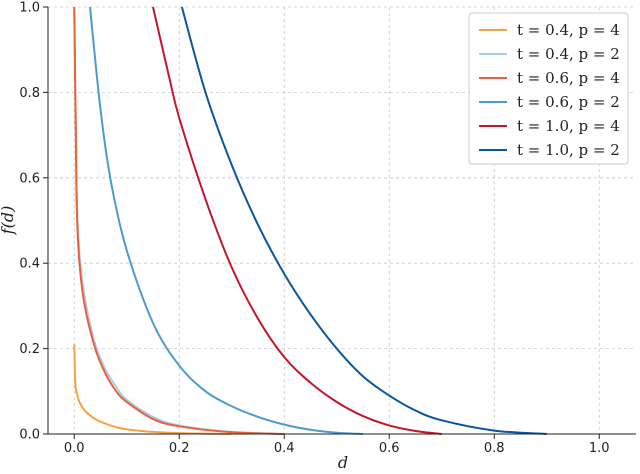 The image size is (640, 474). What do you see at coordinates (494, 448) in the screenshot?
I see `x-tick-label: 0.8` at bounding box center [494, 448].